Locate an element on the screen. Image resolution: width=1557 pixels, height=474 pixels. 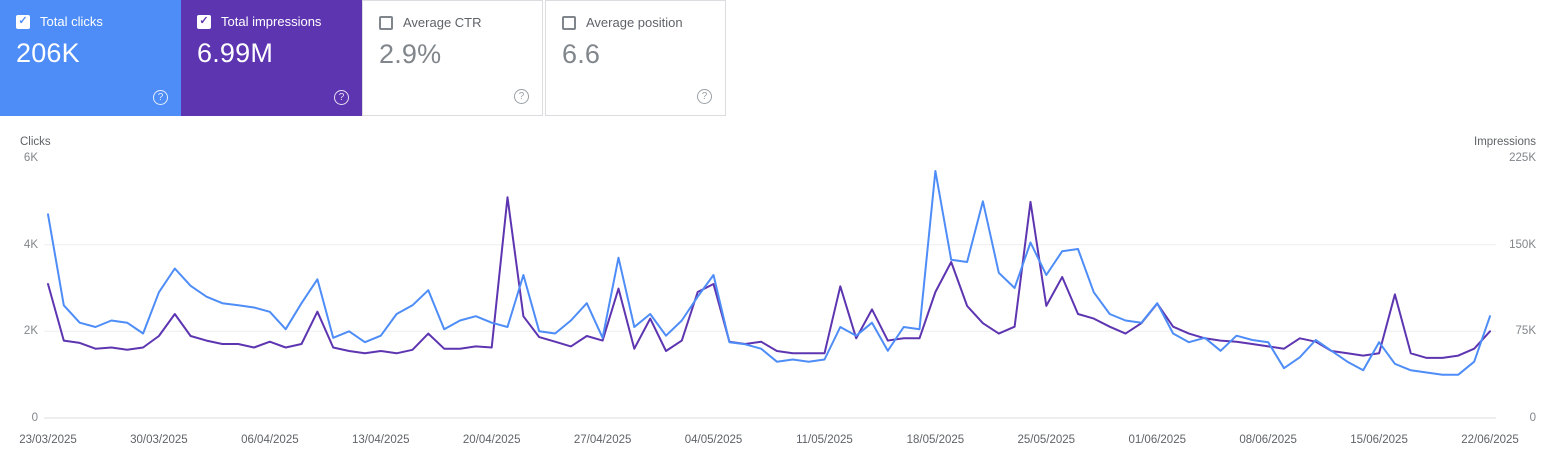
metric-card-label: Total impressions is located at coordinates (271, 21).